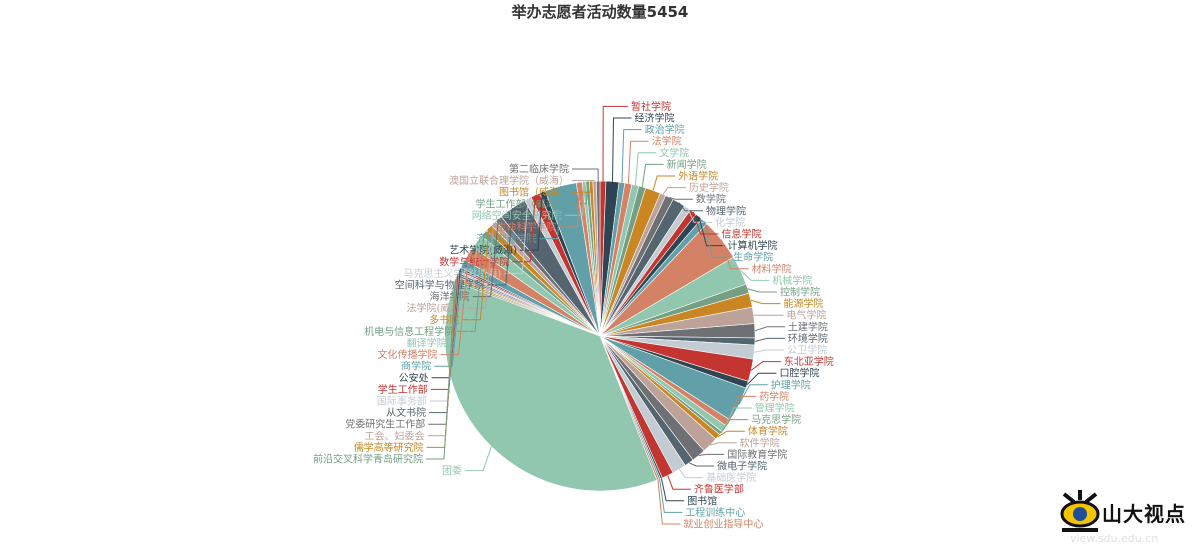  What do you see at coordinates (507, 238) in the screenshot?
I see `slice-label: 齐鲁交通学院` at bounding box center [507, 238].